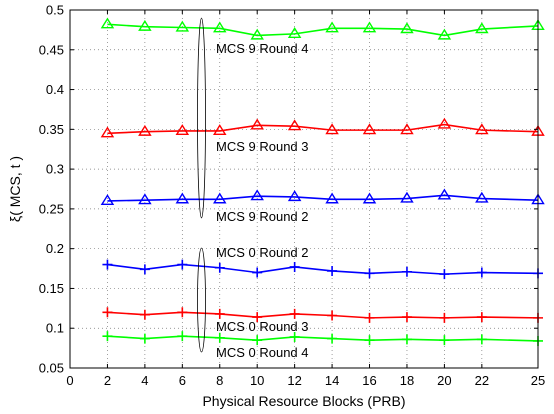 Image resolution: width=554 pixels, height=414 pixels. Describe the element at coordinates (55, 328) in the screenshot. I see `y-tick-label: 0.1` at that location.